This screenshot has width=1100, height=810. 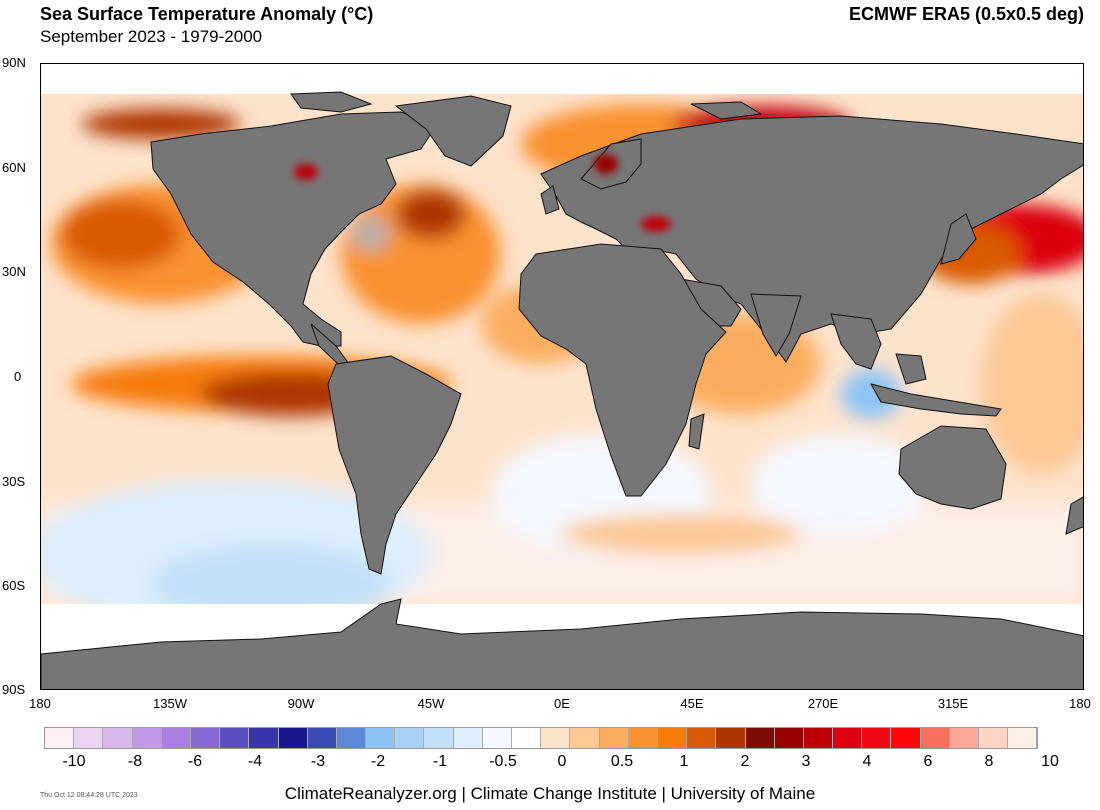 I want to click on colorbar-label: -0.5, so click(x=503, y=761).